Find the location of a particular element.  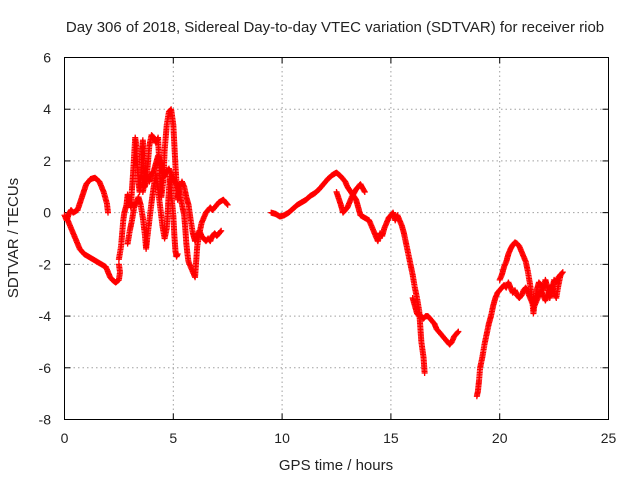

y-axis-title: SDTVAR / TECUs is located at coordinates (13, 238).